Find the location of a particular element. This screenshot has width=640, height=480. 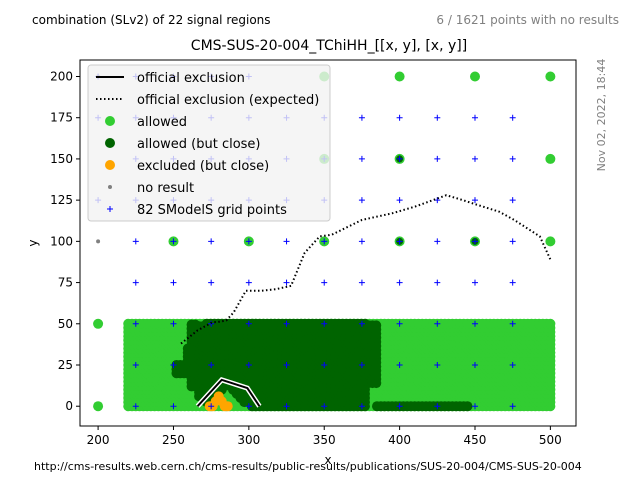

legend-label: official exclusion (expected) is located at coordinates (228, 100).